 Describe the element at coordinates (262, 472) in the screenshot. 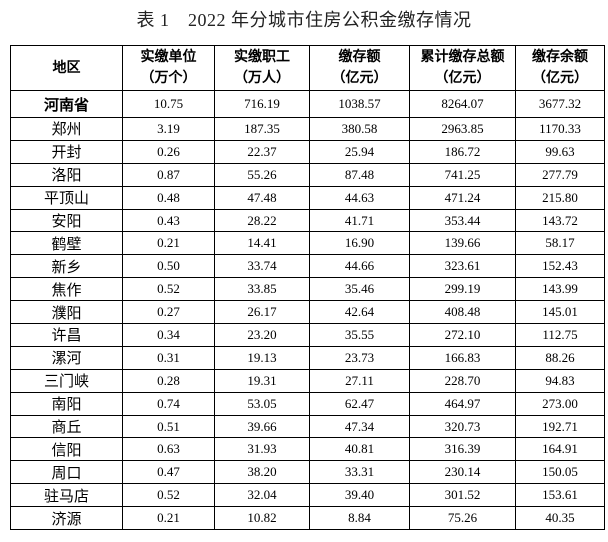

I see `value-cell: 38.20` at that location.